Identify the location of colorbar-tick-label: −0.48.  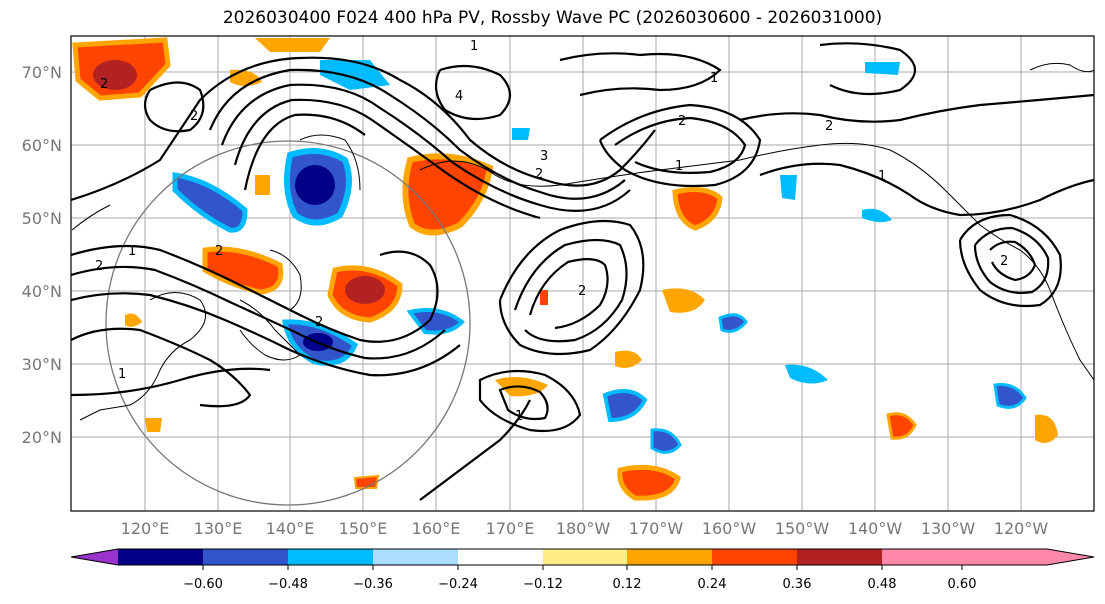
(288, 584).